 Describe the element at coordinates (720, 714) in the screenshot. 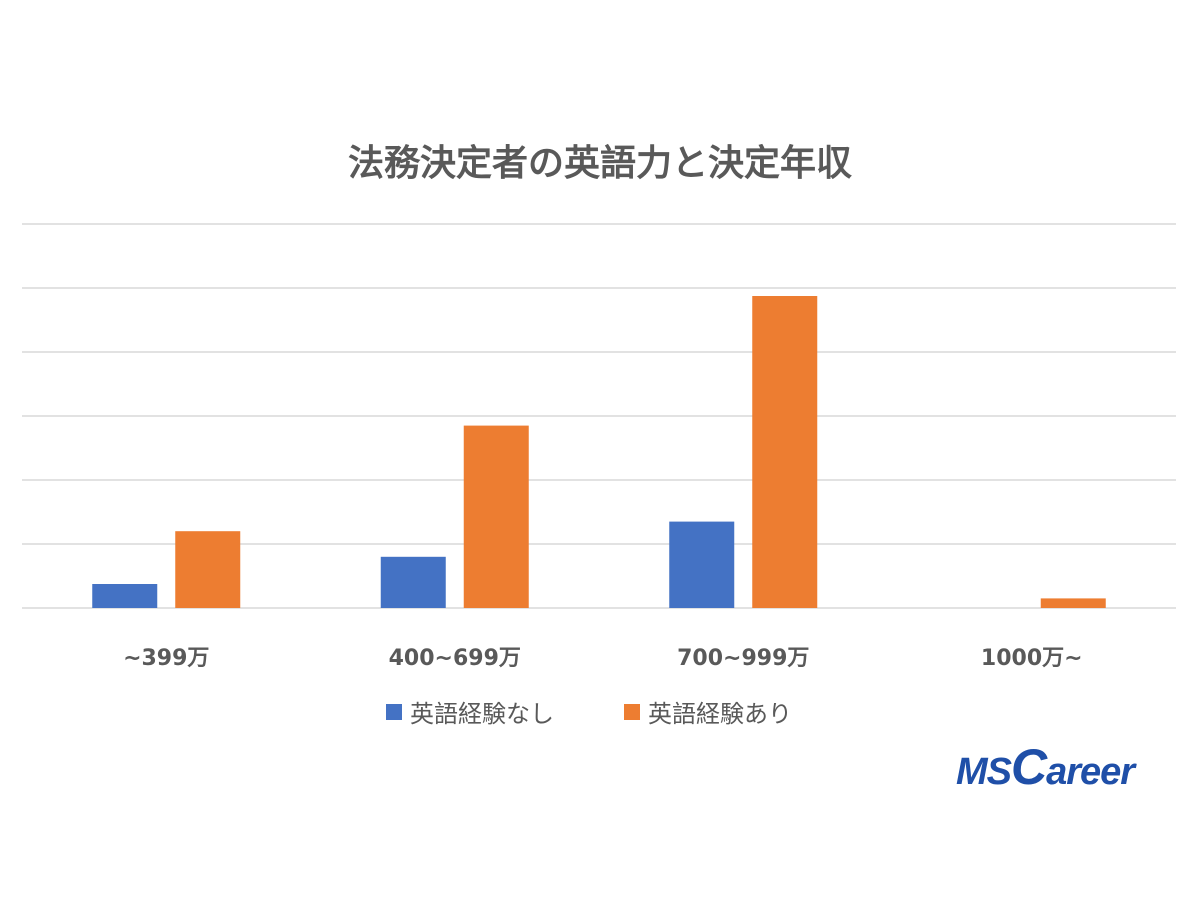

I see `legend-label-english: 英語経験あり` at that location.